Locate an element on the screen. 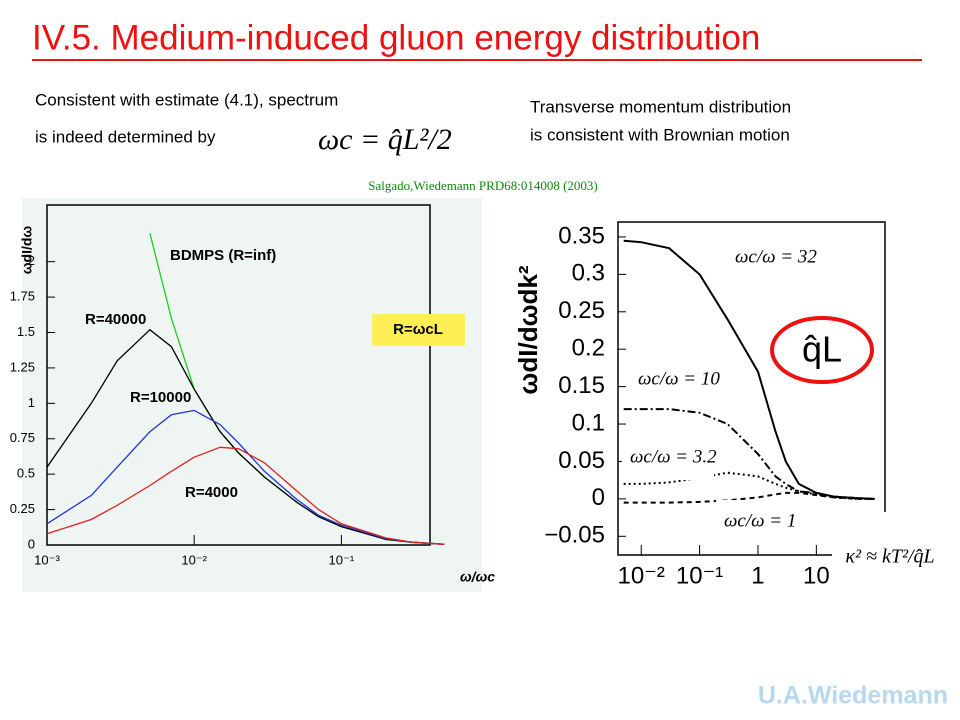 The height and width of the screenshot is (720, 960). y-tick-label: 0.3 is located at coordinates (588, 273).